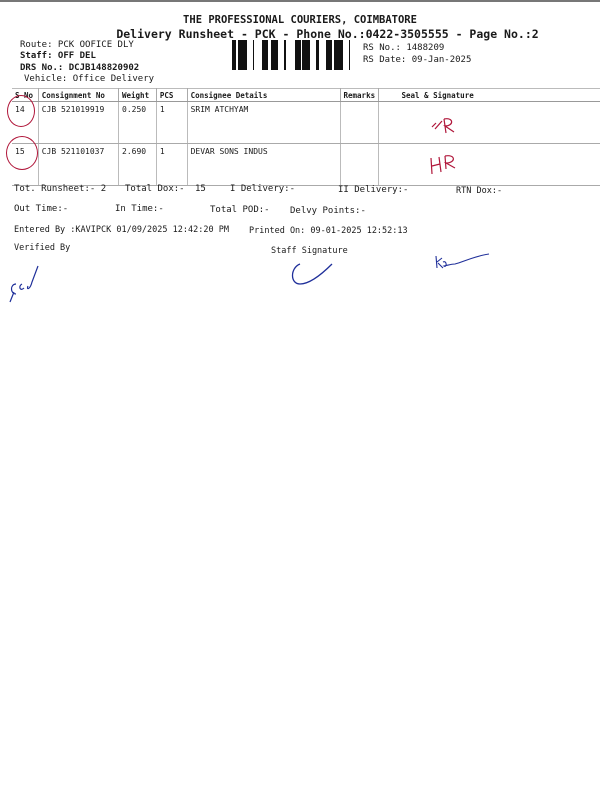  I want to click on table-row: 14 CJB 521019919 0.250 1 SRIM ATCHYAM, so click(306, 122).